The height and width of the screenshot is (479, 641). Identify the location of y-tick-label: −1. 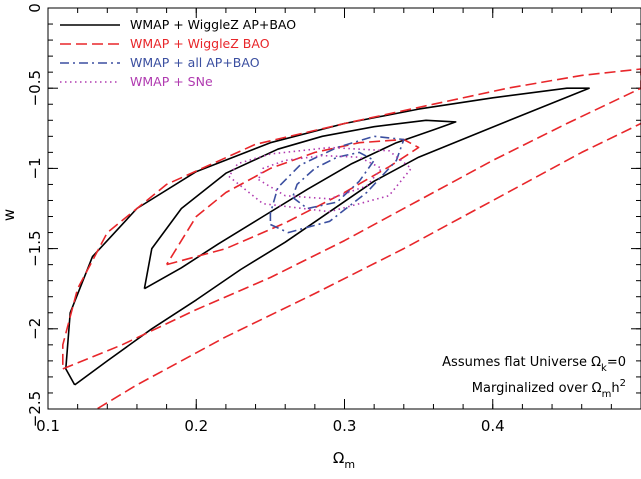
(35, 168).